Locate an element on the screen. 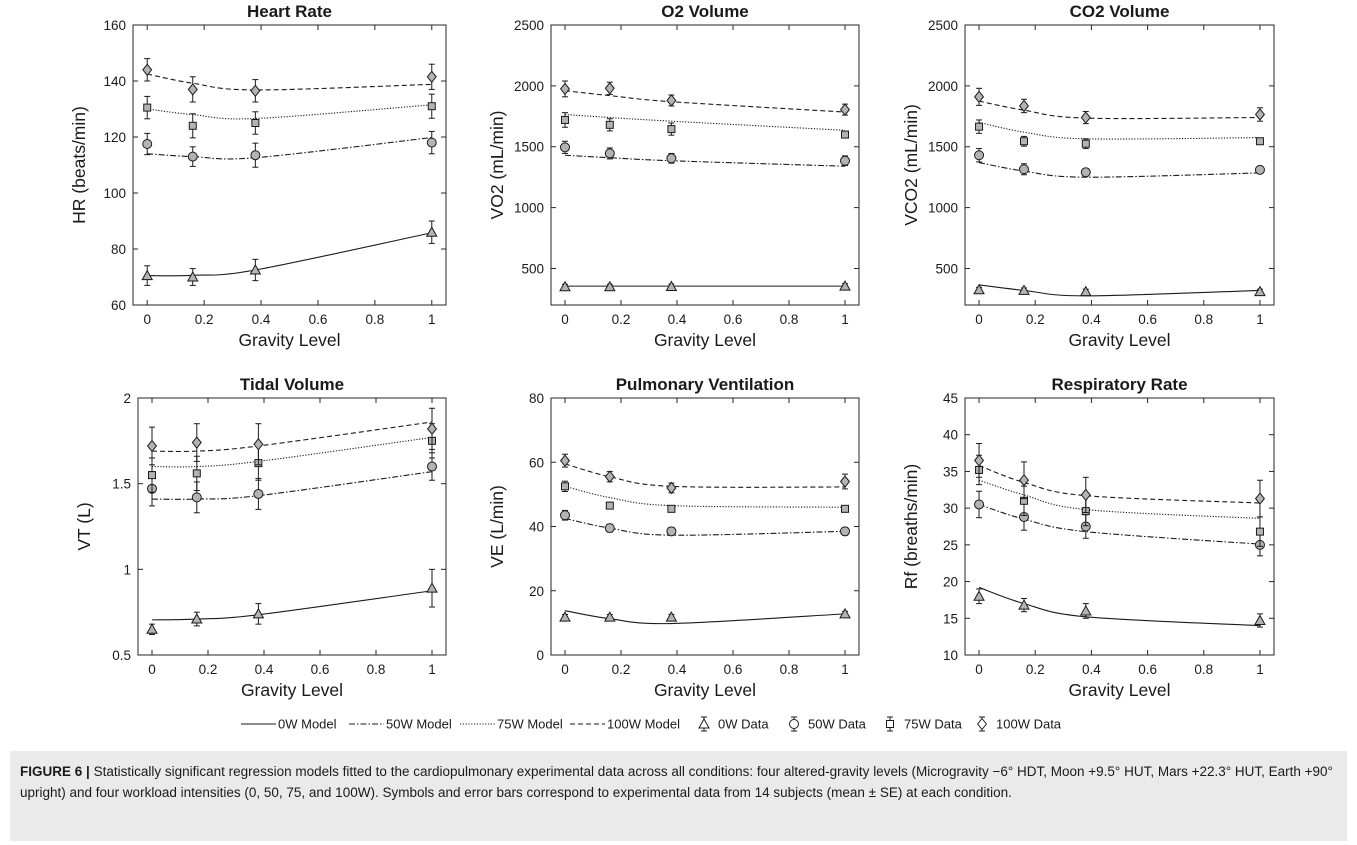 Image resolution: width=1357 pixels, height=845 pixels. y-tick-label: 0 is located at coordinates (540, 655).